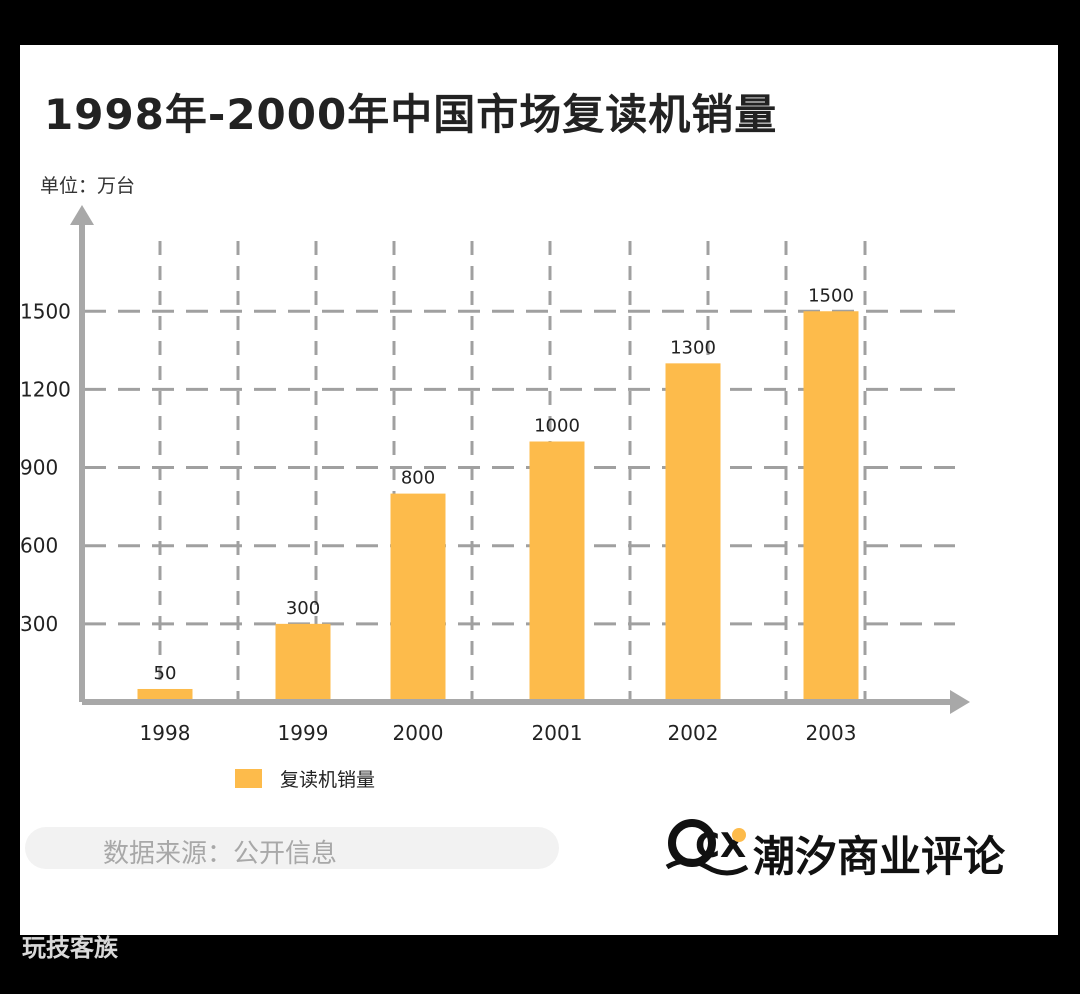  Describe the element at coordinates (303, 608) in the screenshot. I see `data-label: 300` at that location.